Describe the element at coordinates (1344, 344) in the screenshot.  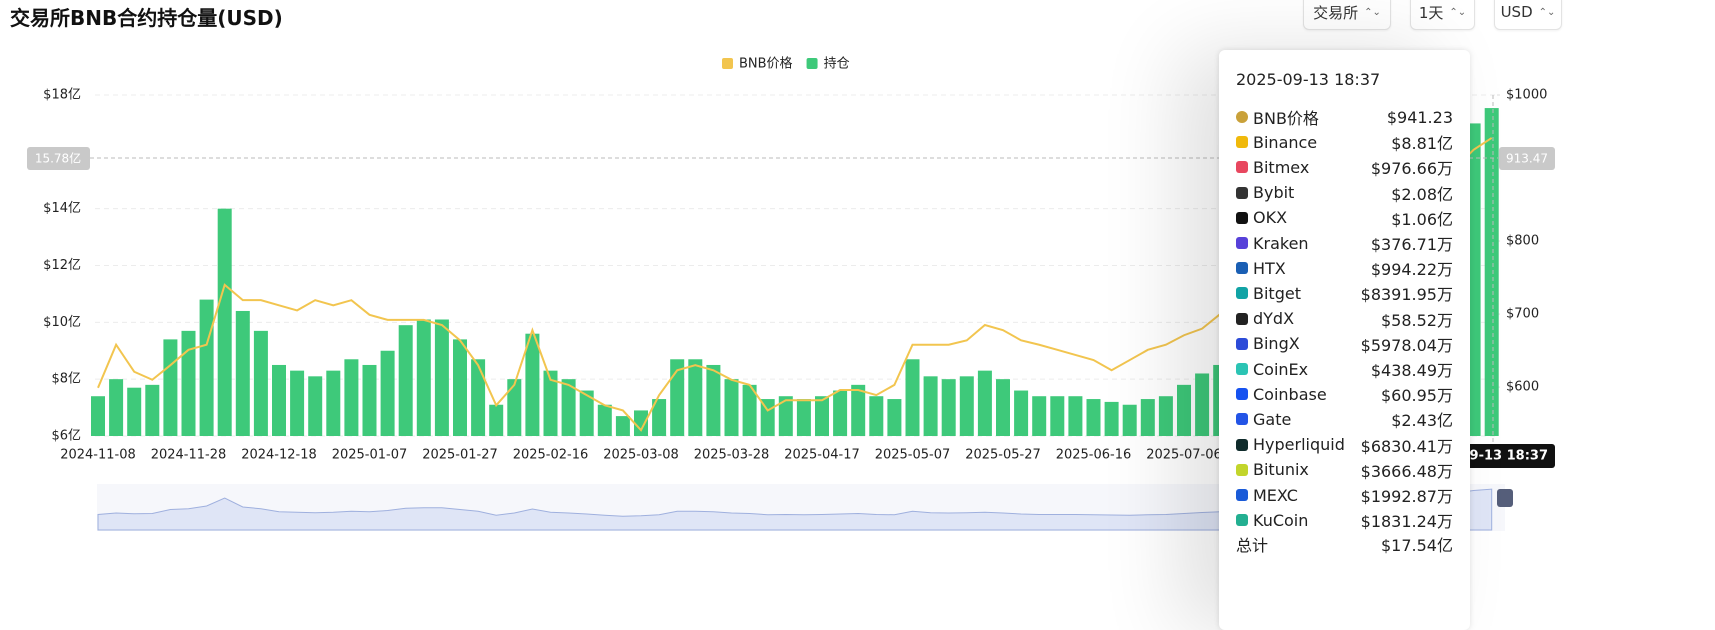
I see `tooltip-row: BingX $5978.04万` at that location.